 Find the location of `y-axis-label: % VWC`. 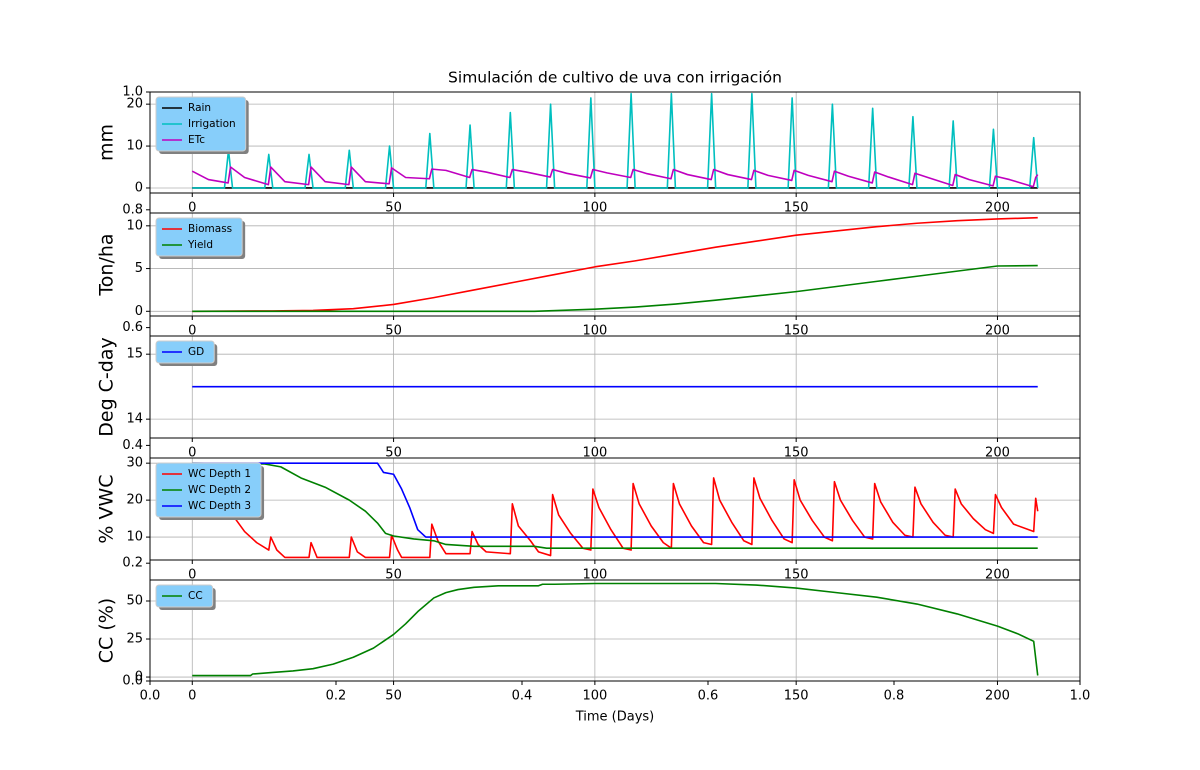

y-axis-label: % VWC is located at coordinates (107, 508).